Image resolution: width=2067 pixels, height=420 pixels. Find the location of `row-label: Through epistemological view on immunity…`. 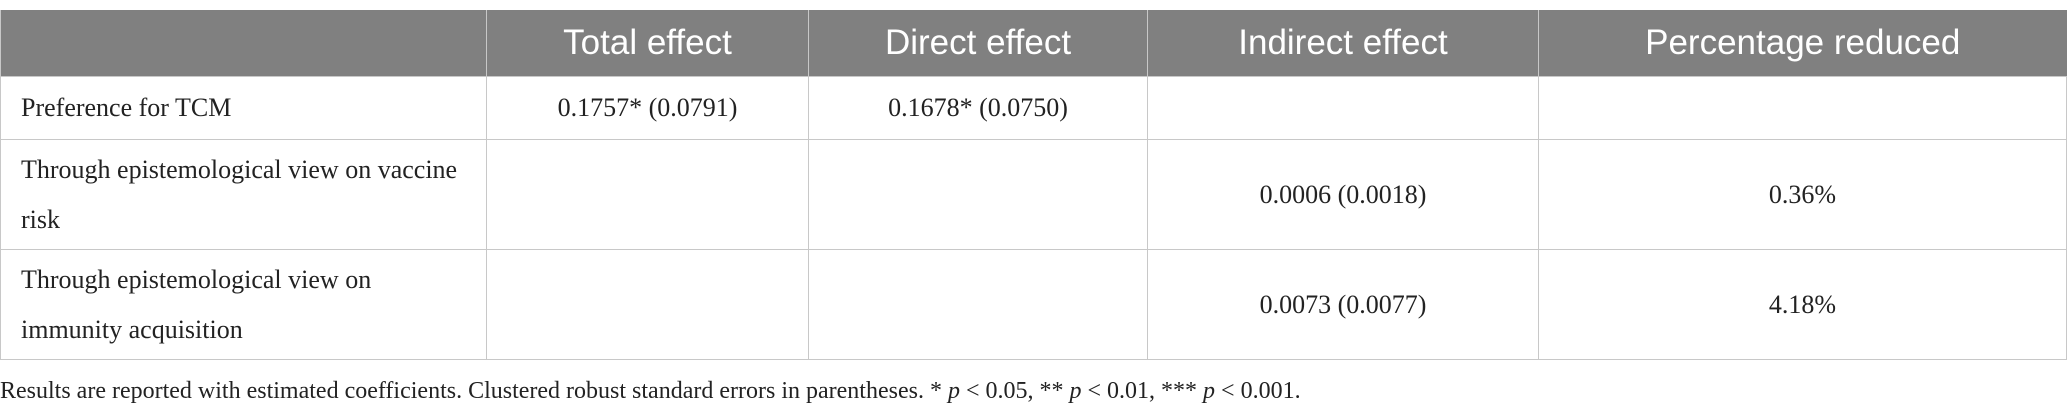

row-label: Through epistemological view on immunity… is located at coordinates (243, 304).